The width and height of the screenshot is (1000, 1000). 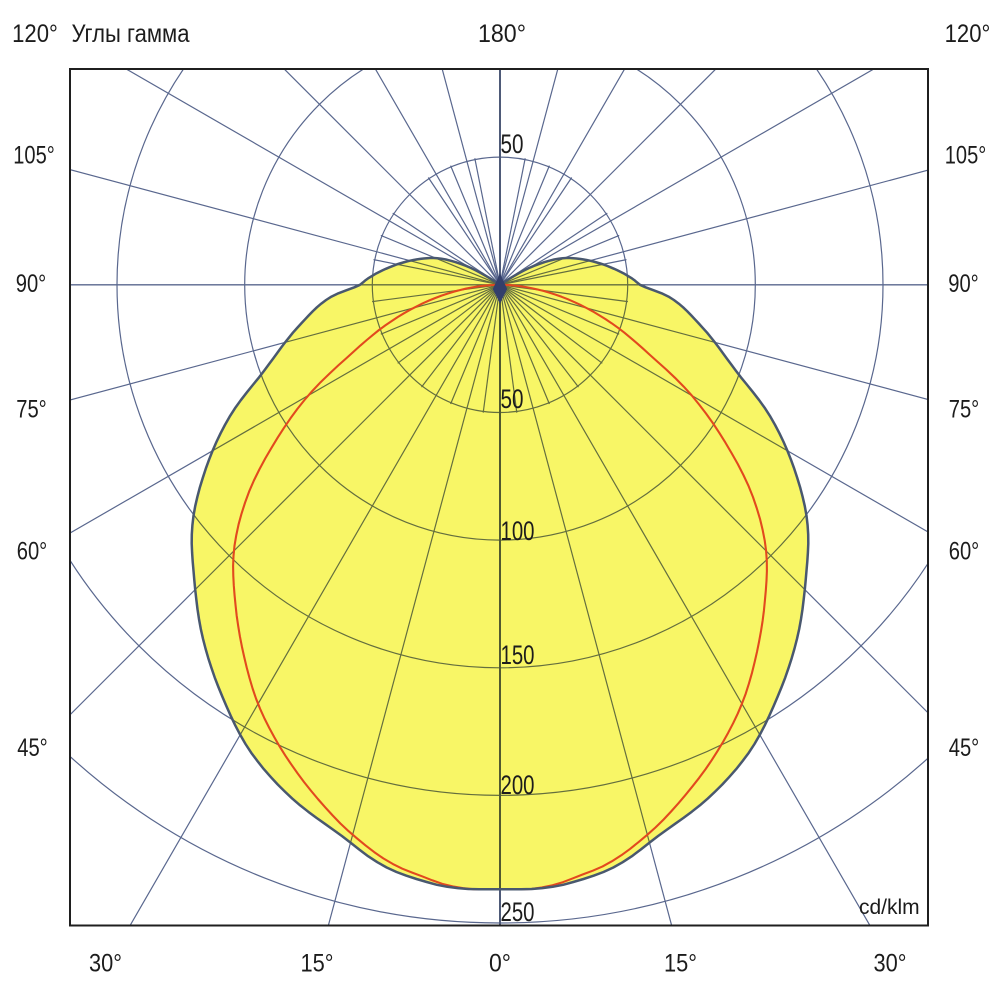 What do you see at coordinates (518, 531) in the screenshot?
I see `svg-text: 100` at bounding box center [518, 531].